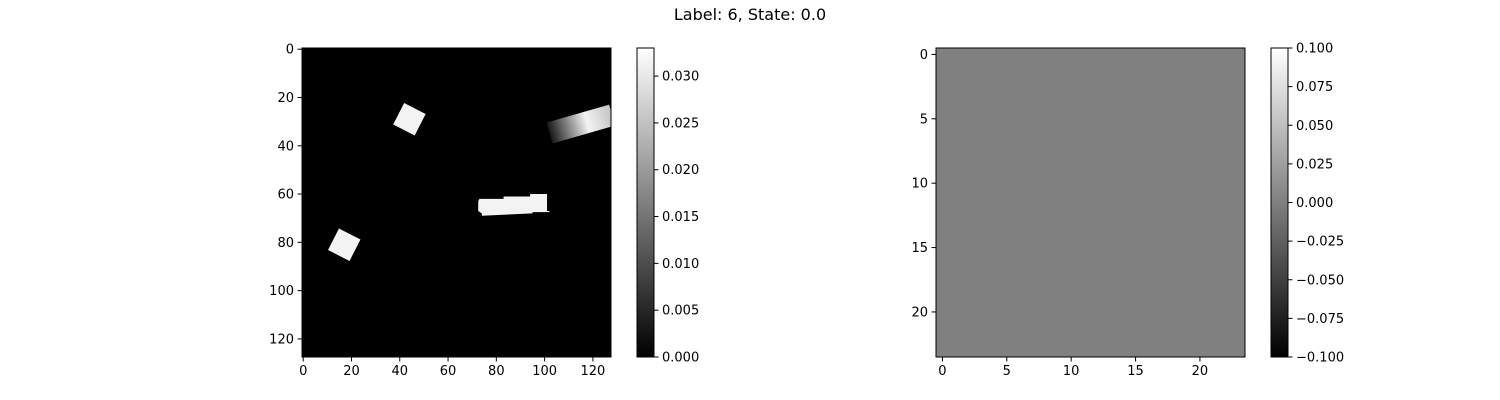 This screenshot has height=400, width=1500. What do you see at coordinates (496, 371) in the screenshot?
I see `chart1-x-tick-label: 80` at bounding box center [496, 371].